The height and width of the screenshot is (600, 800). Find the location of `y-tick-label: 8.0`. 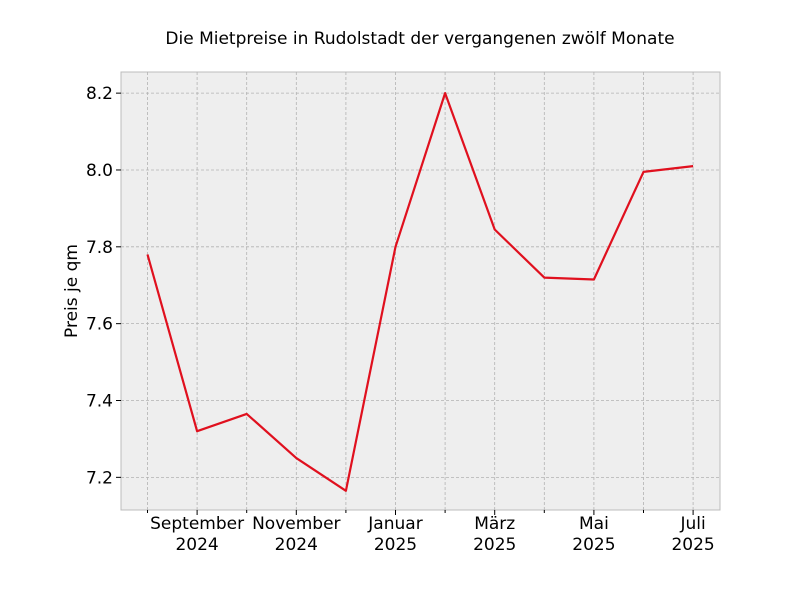

y-tick-label: 8.0 is located at coordinates (99, 171).